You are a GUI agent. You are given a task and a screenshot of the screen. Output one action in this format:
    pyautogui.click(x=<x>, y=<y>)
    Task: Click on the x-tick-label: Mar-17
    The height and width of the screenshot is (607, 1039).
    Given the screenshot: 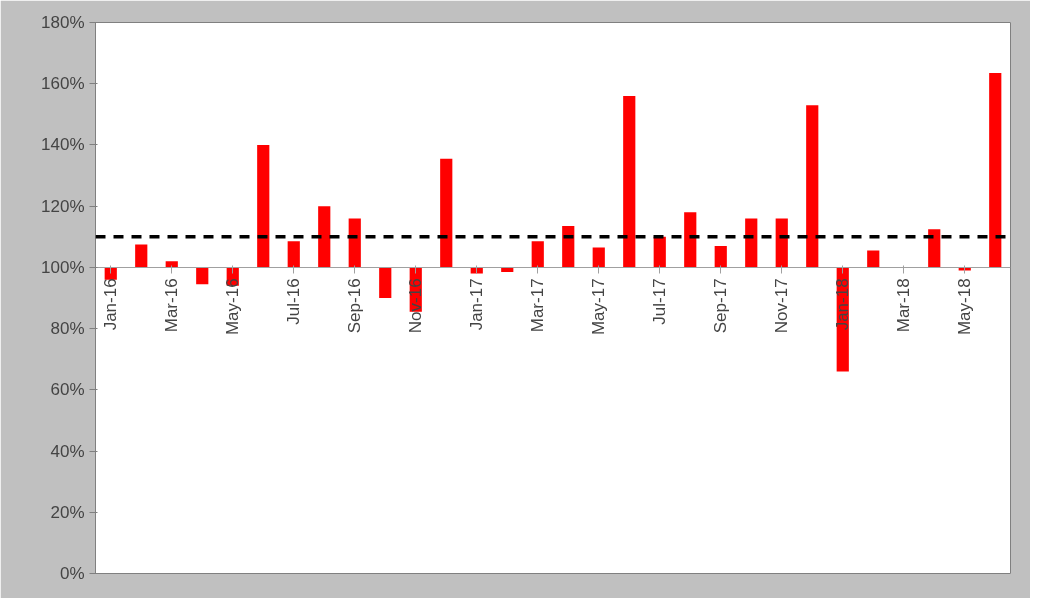 What is the action you would take?
    pyautogui.click(x=538, y=305)
    